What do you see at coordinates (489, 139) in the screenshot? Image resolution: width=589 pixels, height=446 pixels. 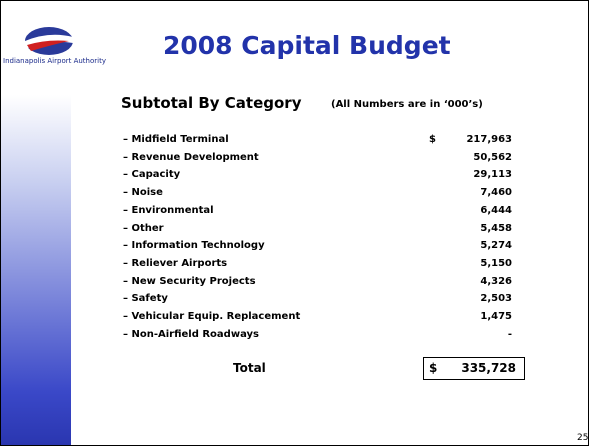 I see `row-value: 217,963` at bounding box center [489, 139].